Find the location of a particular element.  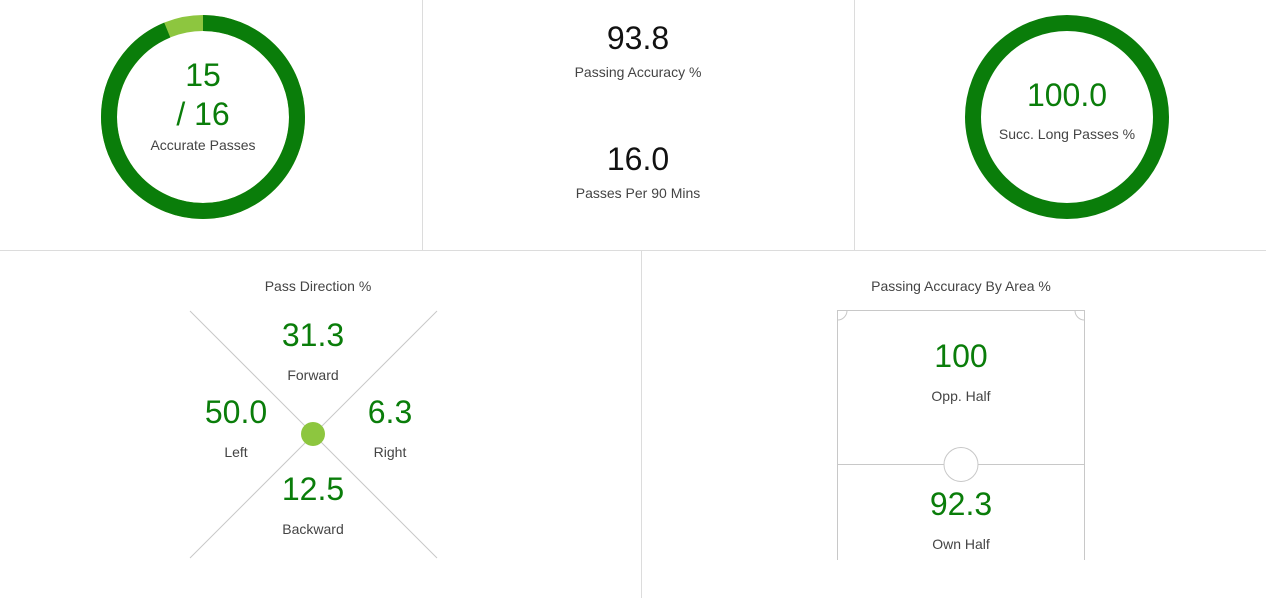

pitch-outline is located at coordinates (961, 435).